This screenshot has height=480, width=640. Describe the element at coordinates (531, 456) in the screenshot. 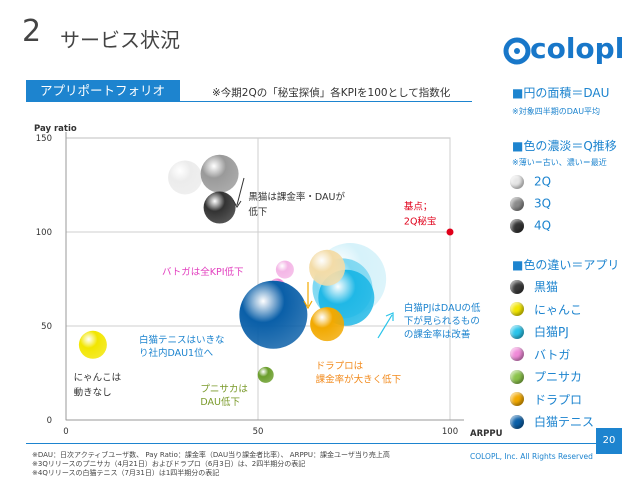

I see `copyright: COLOPL, Inc. All Rights Reserved` at that location.